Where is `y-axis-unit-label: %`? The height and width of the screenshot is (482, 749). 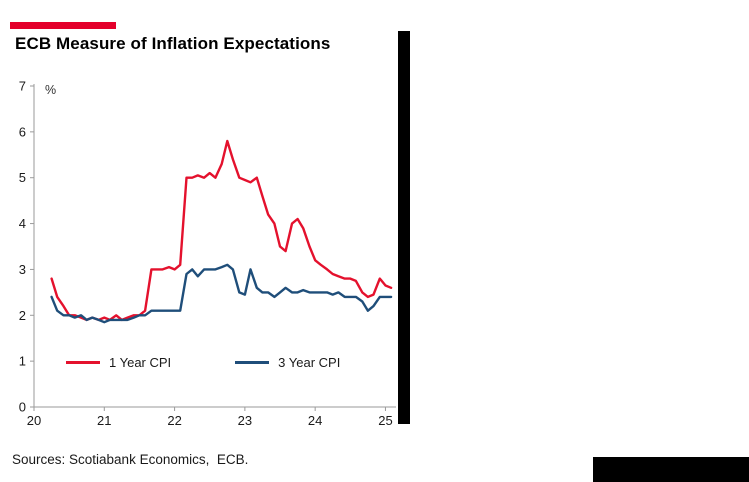
y-axis-unit-label: % is located at coordinates (50, 90).